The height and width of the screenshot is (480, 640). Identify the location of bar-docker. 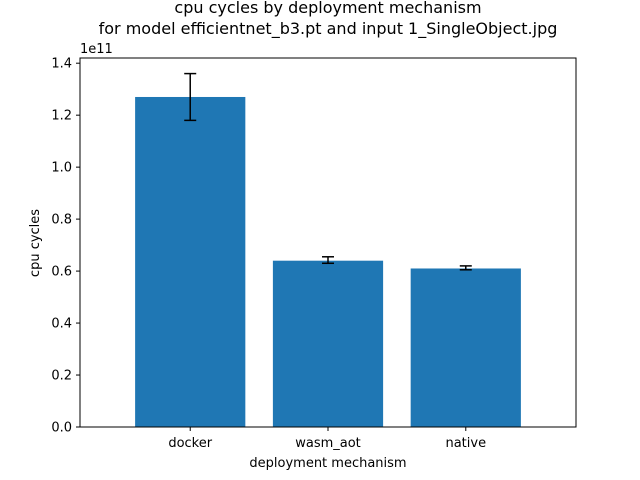
(190, 261).